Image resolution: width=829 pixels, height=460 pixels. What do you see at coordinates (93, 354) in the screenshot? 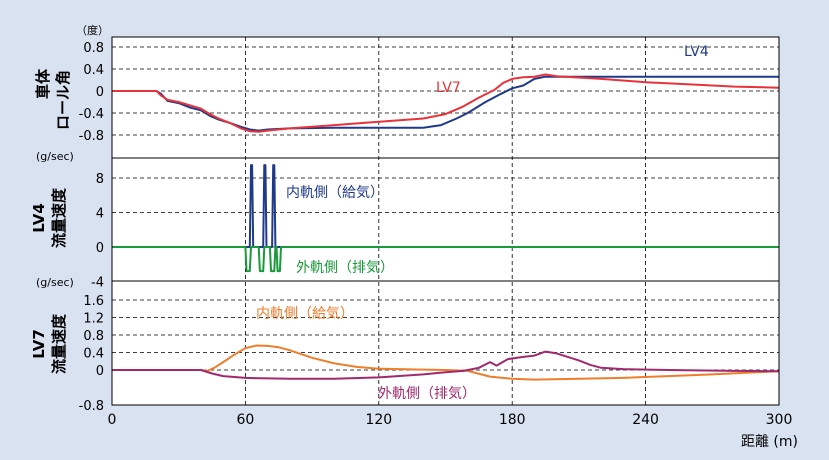
I see `bottom-y-tick-label-0.4: 0.4` at bounding box center [93, 354].